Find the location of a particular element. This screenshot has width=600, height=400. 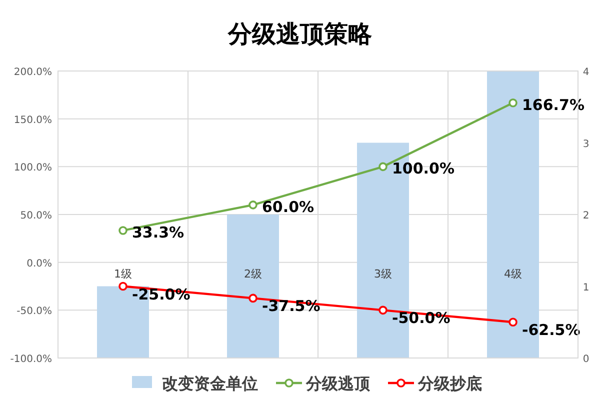

x-tick-label: 4级 is located at coordinates (513, 274).